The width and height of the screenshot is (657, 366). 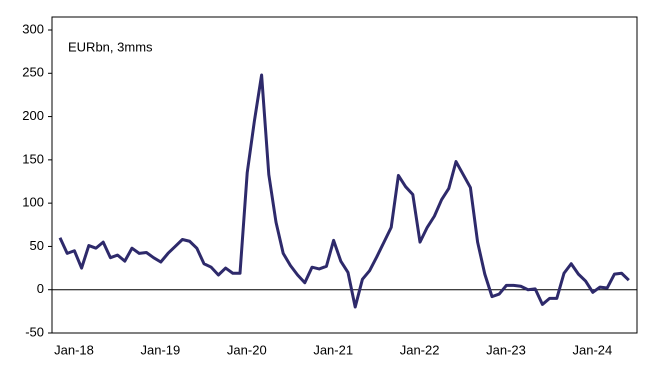 I want to click on x-tick-label: Jan-24, so click(x=593, y=349).